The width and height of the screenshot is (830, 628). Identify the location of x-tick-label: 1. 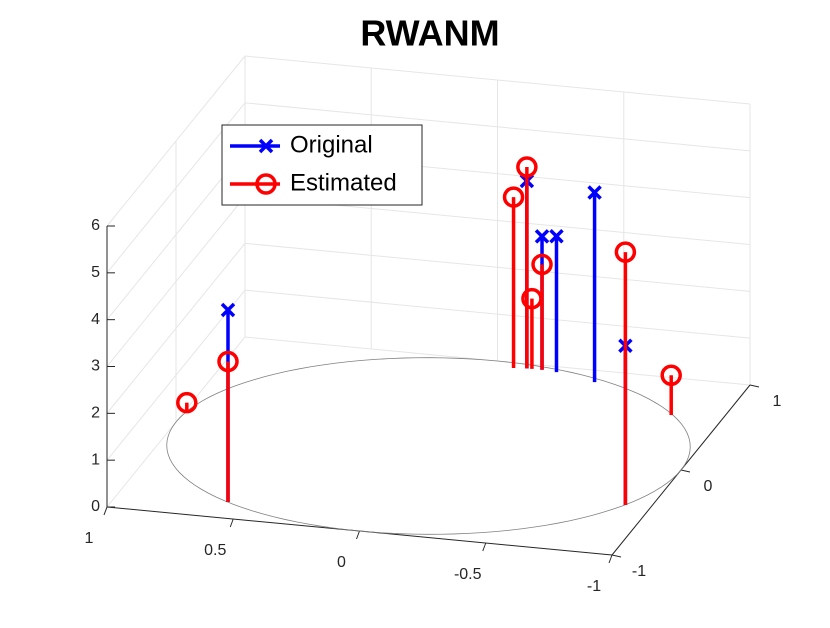
(89, 538).